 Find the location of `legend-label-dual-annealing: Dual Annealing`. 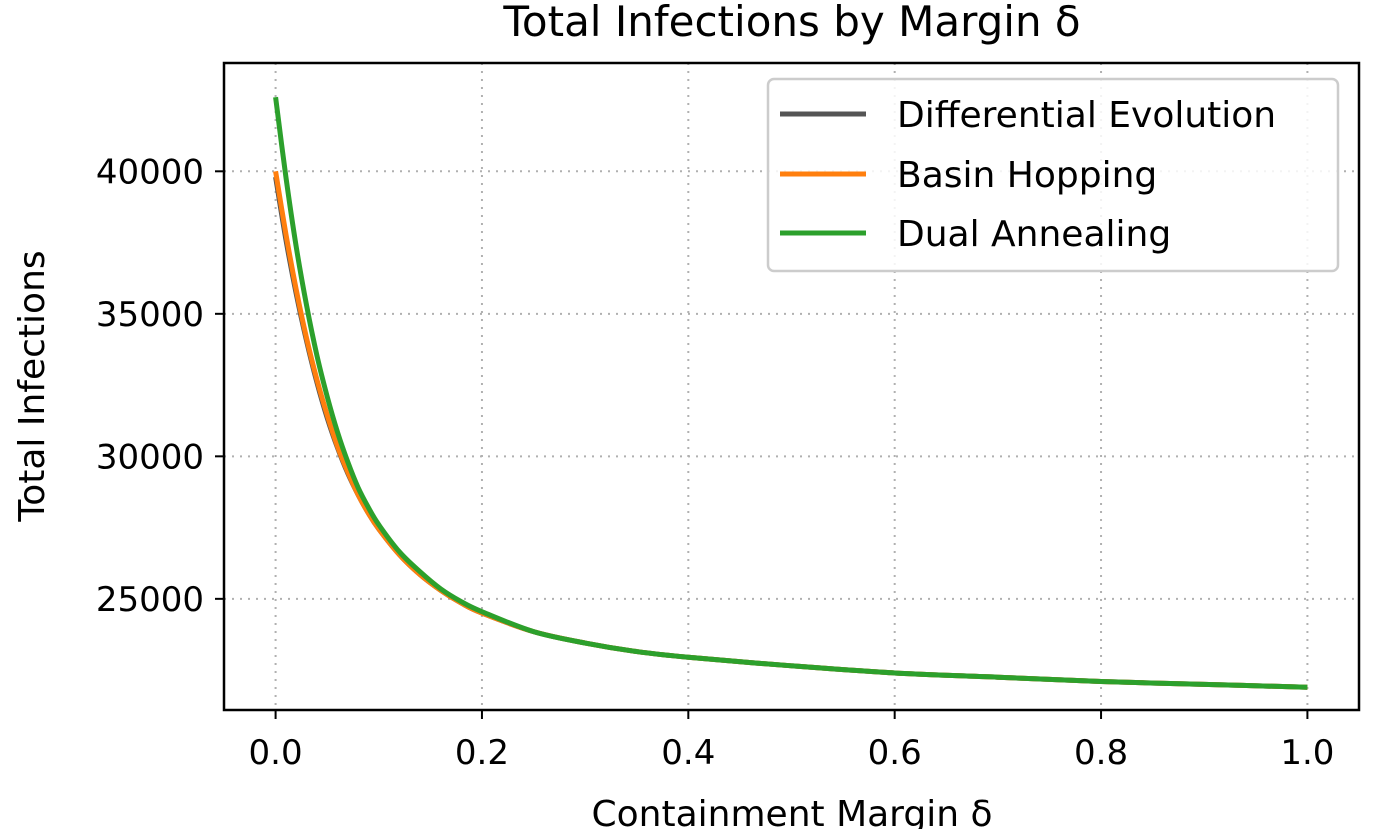

legend-label-dual-annealing: Dual Annealing is located at coordinates (1034, 234).